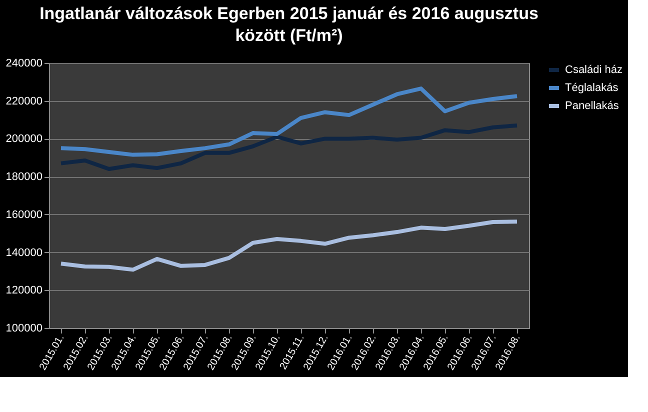 This screenshot has height=412, width=648. Describe the element at coordinates (24, 328) in the screenshot. I see `y-tick-label: 100000` at that location.